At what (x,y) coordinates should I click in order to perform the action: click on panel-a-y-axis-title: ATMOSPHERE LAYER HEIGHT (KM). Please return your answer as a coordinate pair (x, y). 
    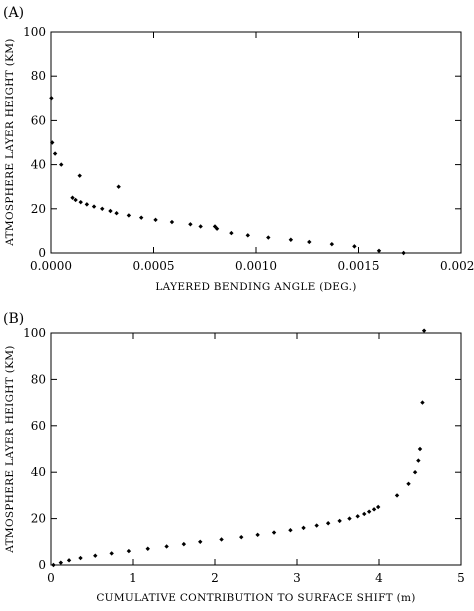
    Looking at the image, I should click on (10, 142).